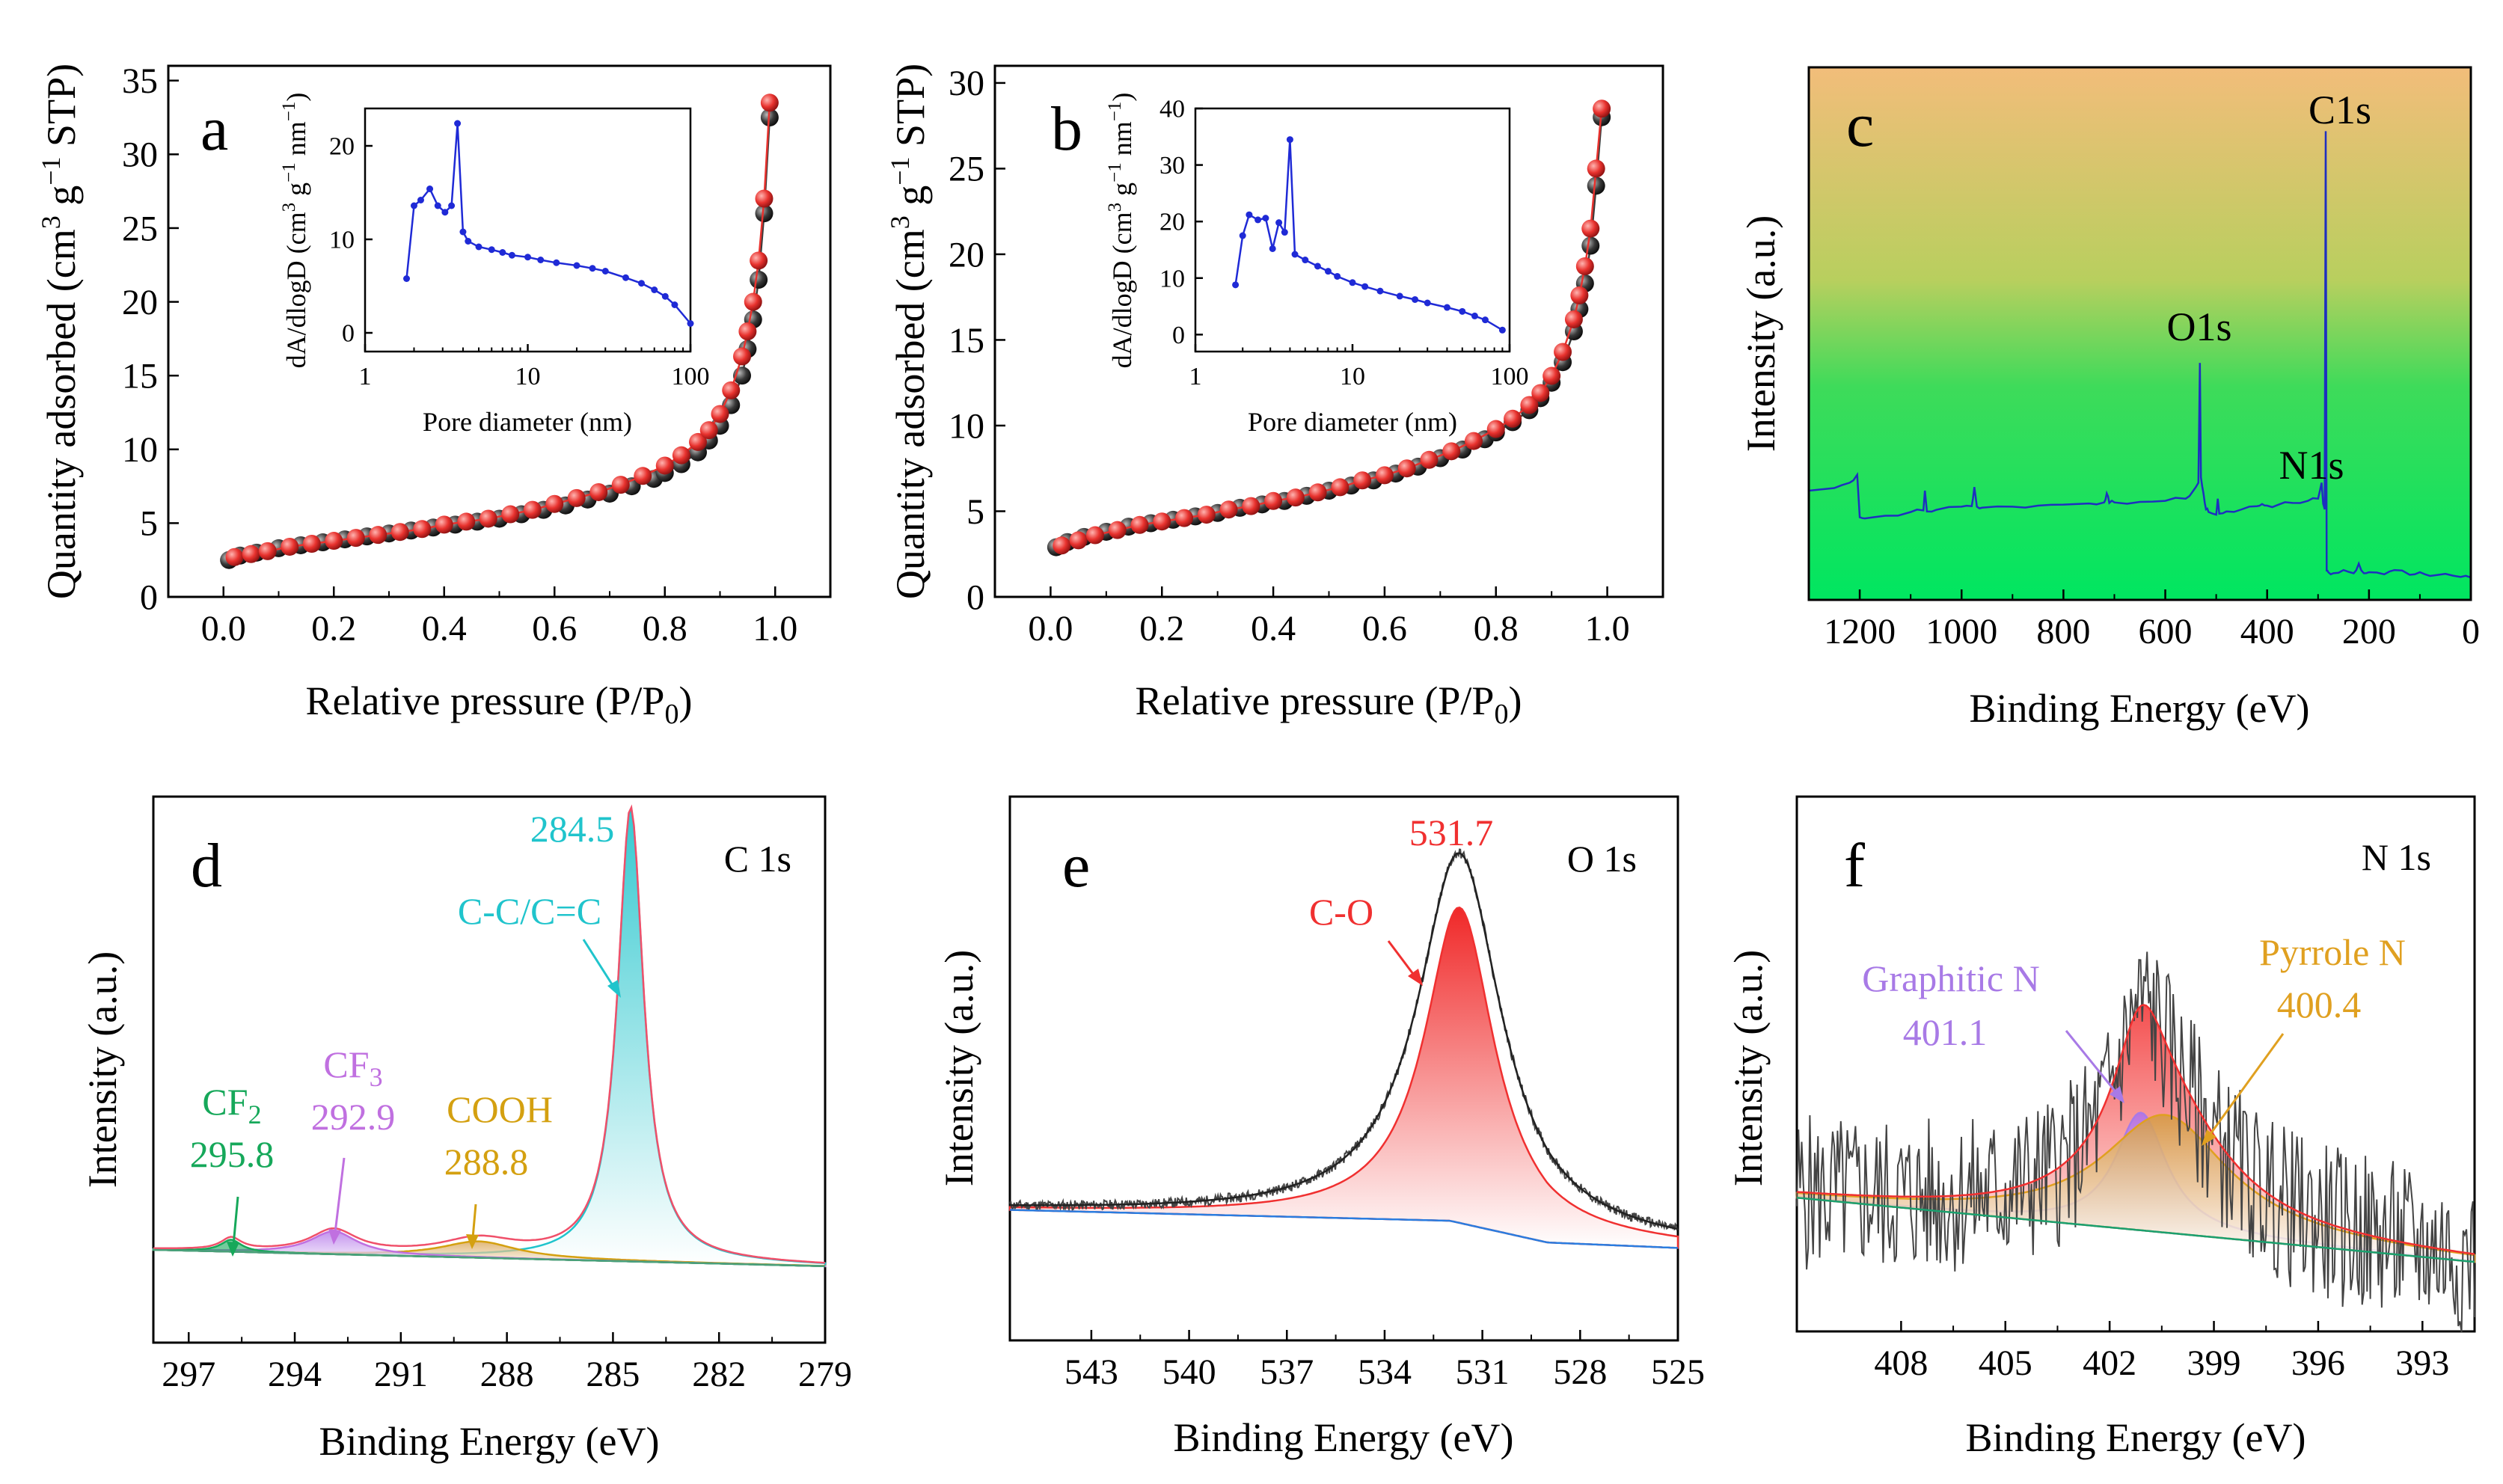 This screenshot has width=2503, height=1484. I want to click on inset-axes: 1 10 100 0 10 20 30 40, so click(1344, 243).